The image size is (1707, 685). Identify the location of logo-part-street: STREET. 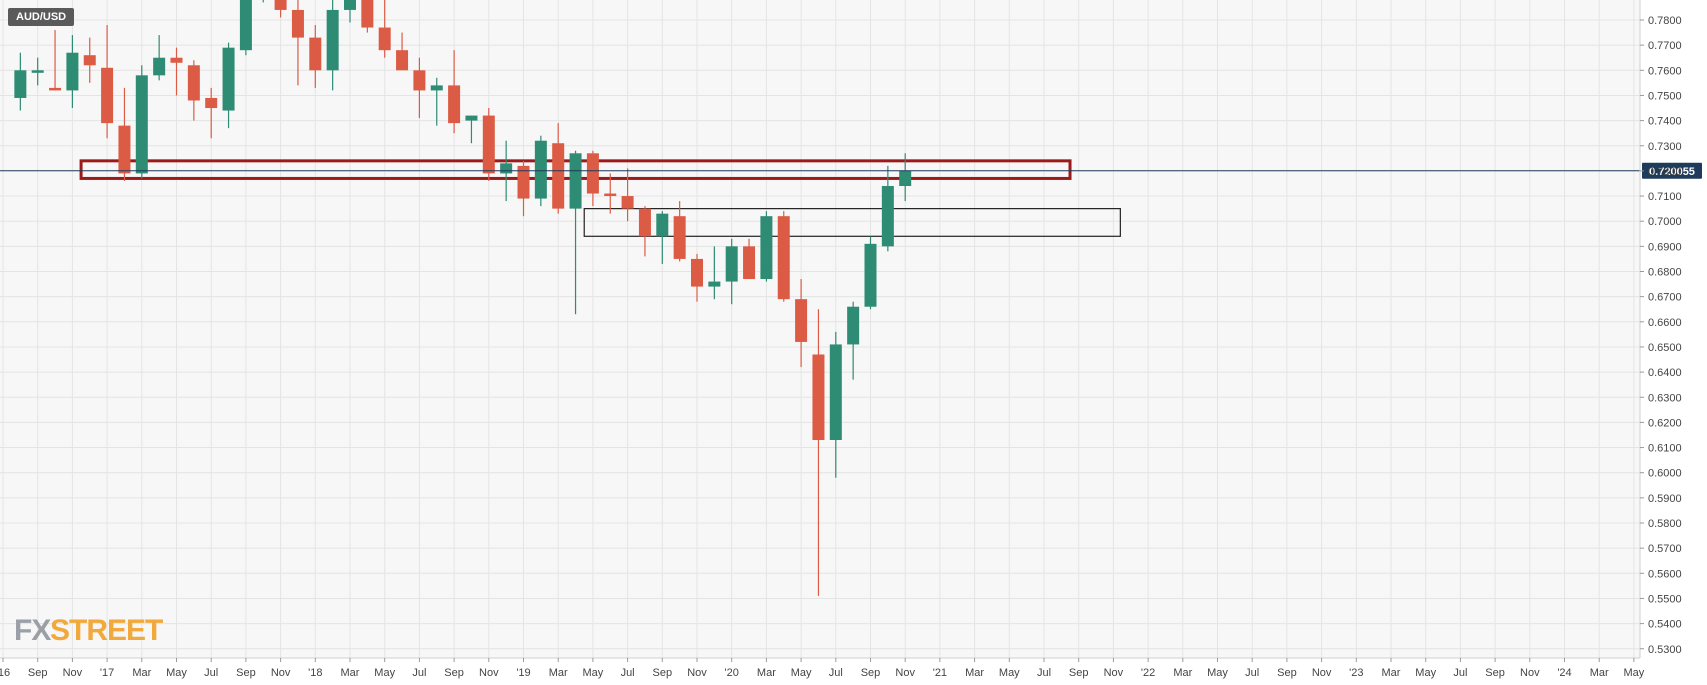
(106, 630).